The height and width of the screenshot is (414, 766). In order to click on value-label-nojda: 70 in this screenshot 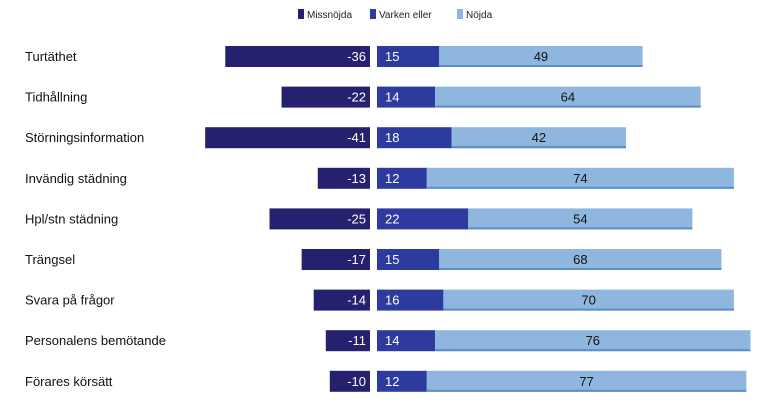, I will do `click(588, 300)`.